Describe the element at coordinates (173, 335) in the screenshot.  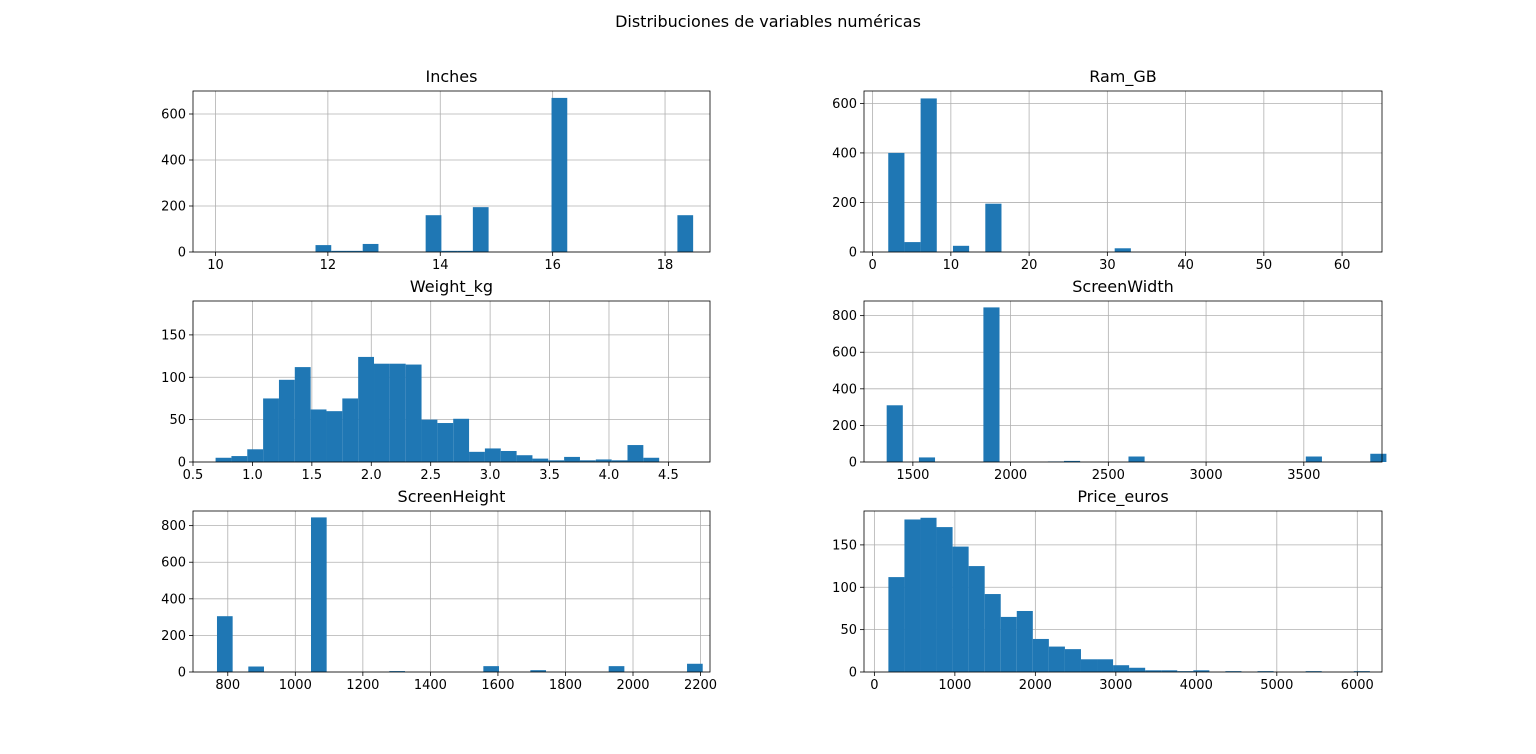
I see `y-tick-label: 150` at that location.